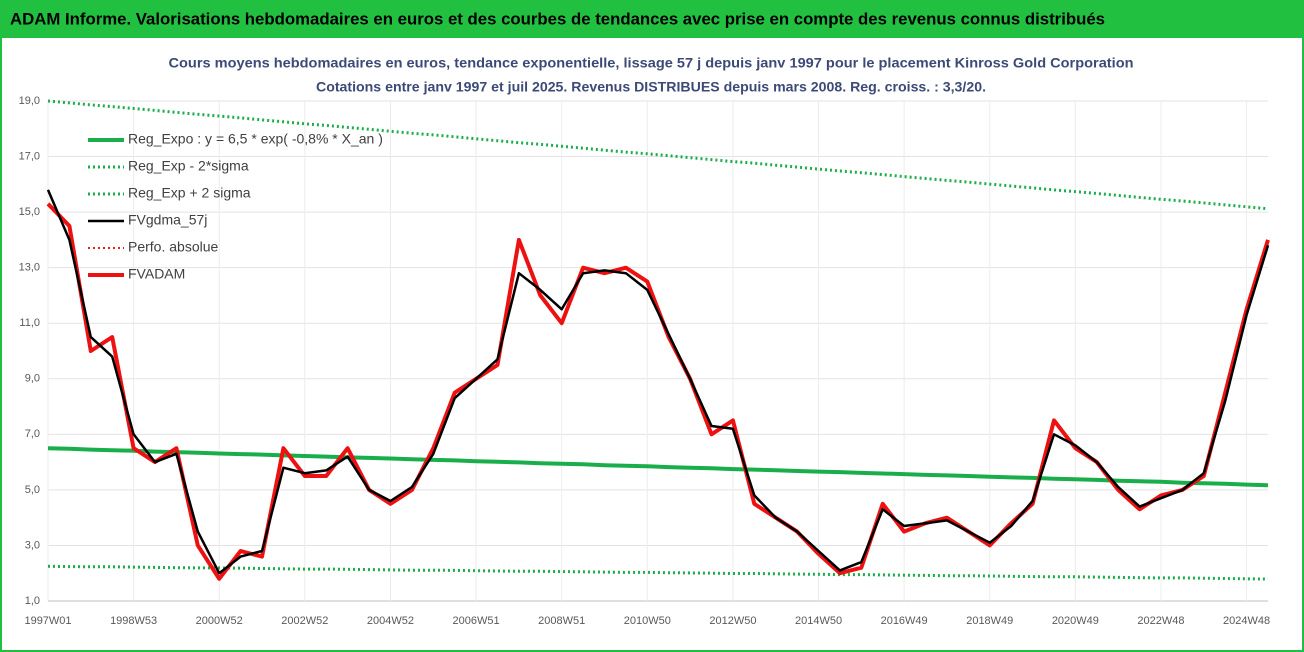 The image size is (1304, 652). Describe the element at coordinates (189, 193) in the screenshot. I see `legend-label: Reg_Exp + 2 sigma` at that location.